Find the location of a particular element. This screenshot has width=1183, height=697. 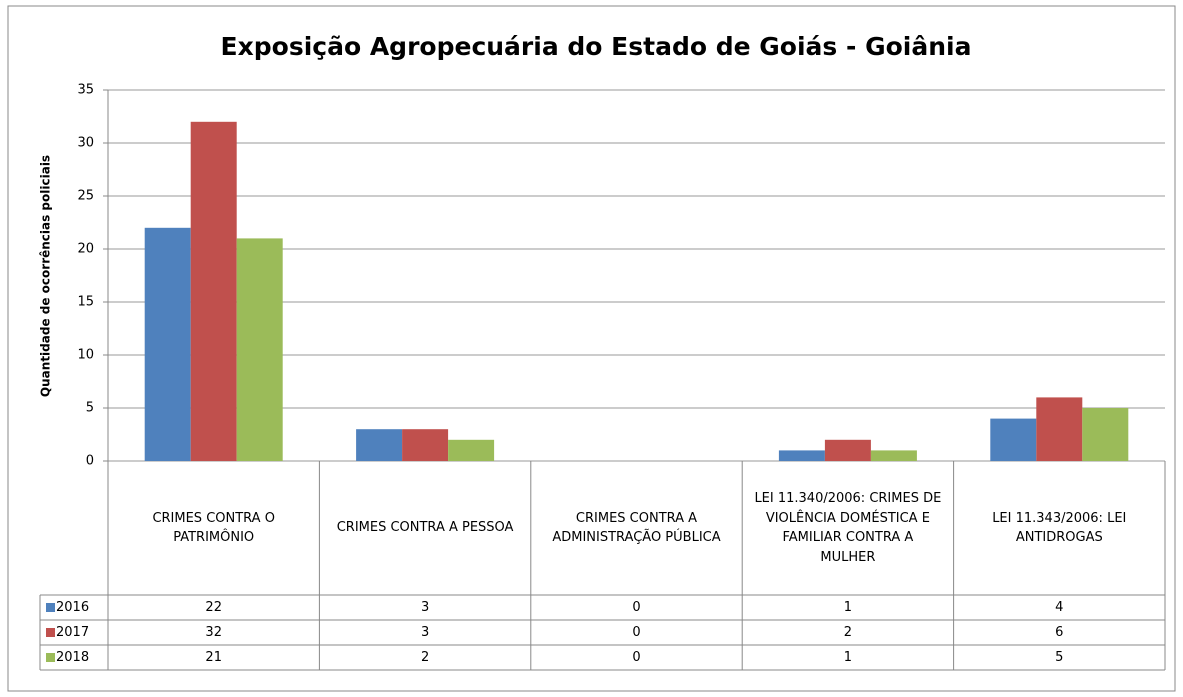

category-label: CRIMES CONTRA A ADMINISTRAÇÃO PÚBLICA is located at coordinates (636, 528).